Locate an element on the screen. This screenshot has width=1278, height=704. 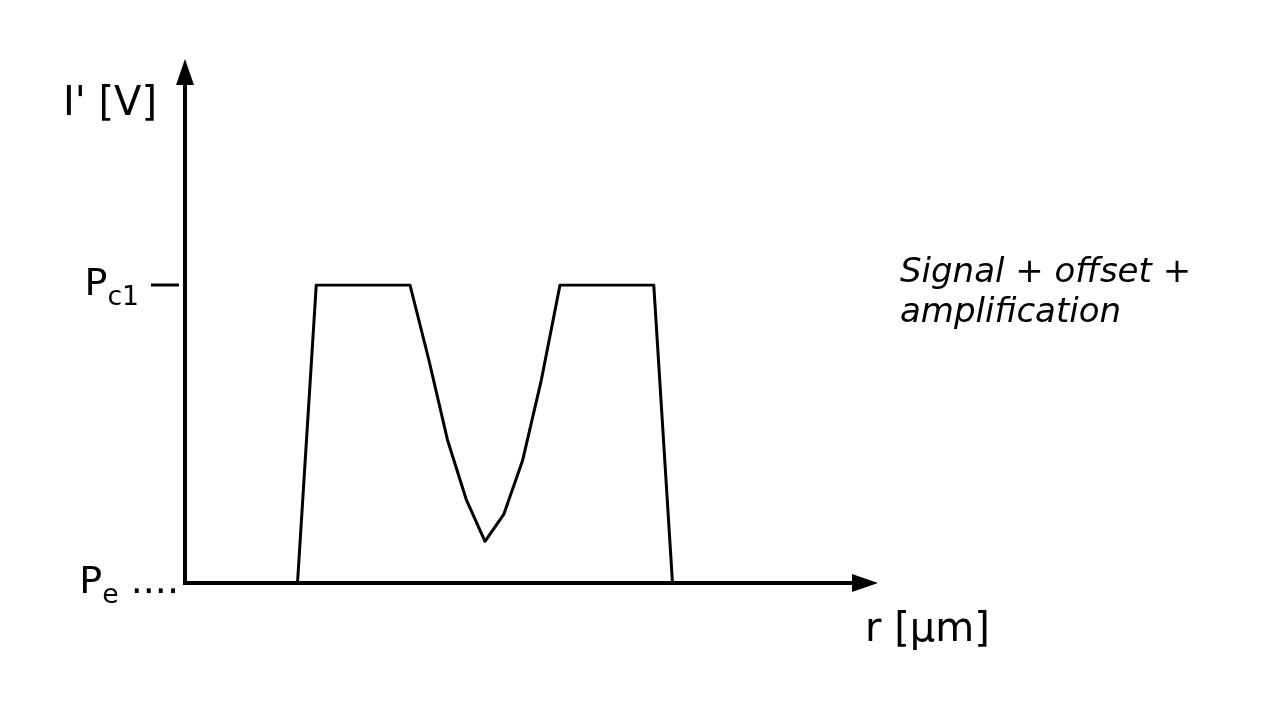
y-axis-title: I' [V] is located at coordinates (110, 101).